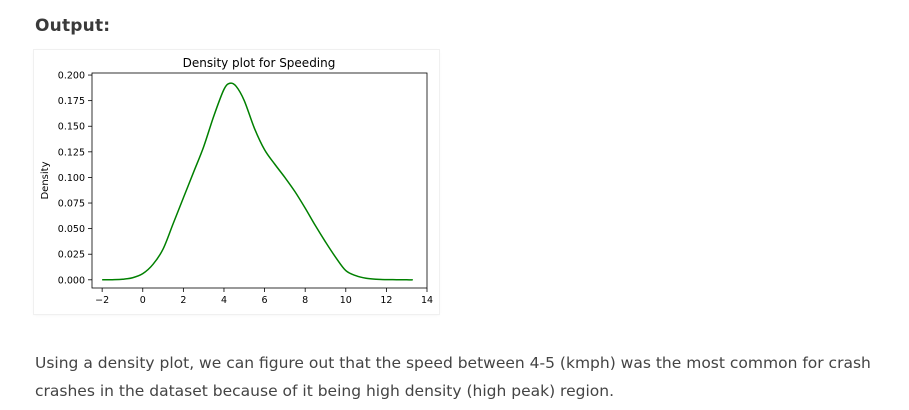 The height and width of the screenshot is (410, 909). I want to click on y-tick-label: 0.200, so click(71, 76).